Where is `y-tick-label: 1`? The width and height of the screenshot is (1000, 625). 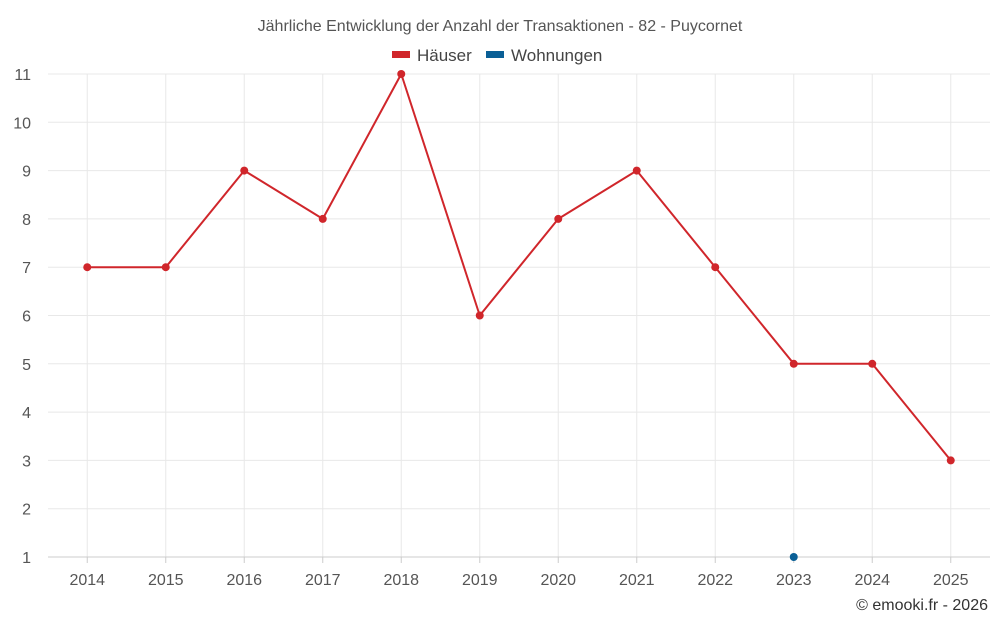 y-tick-label: 1 is located at coordinates (26, 558).